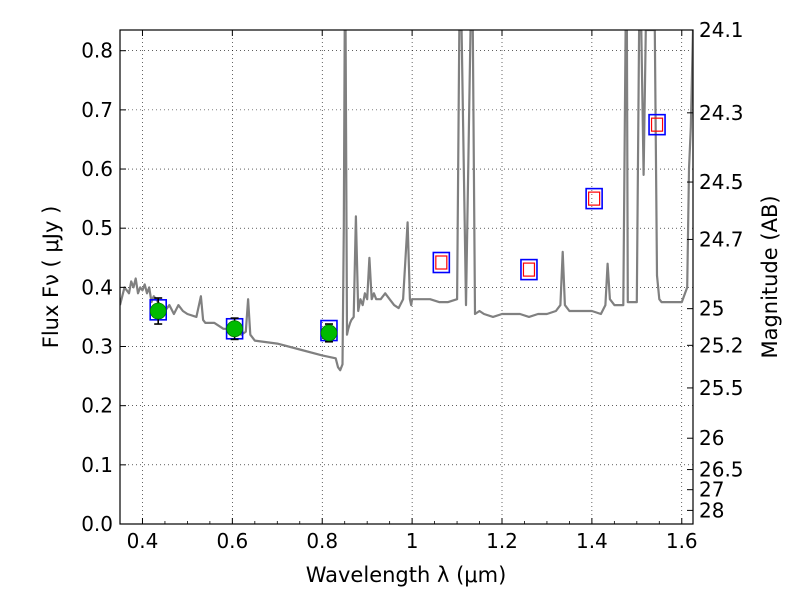  What do you see at coordinates (711, 490) in the screenshot?
I see `right-tick-label: 27` at bounding box center [711, 490].